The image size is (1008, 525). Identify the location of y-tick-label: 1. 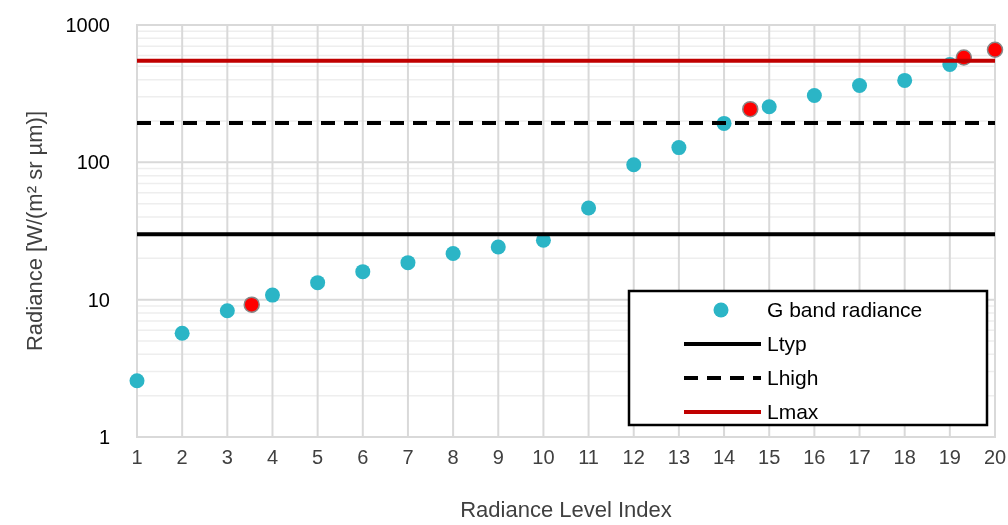
(104, 437).